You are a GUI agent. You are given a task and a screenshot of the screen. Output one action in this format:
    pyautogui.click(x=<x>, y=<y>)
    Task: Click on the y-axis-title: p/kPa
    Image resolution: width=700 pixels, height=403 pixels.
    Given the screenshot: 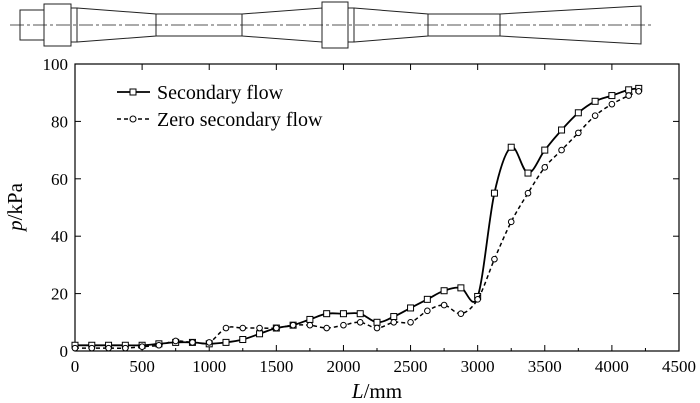 What is the action you would take?
    pyautogui.click(x=15, y=207)
    